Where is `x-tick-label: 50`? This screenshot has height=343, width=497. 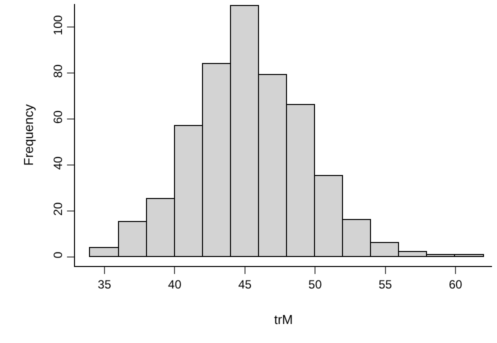 x-tick-label: 50 is located at coordinates (315, 284).